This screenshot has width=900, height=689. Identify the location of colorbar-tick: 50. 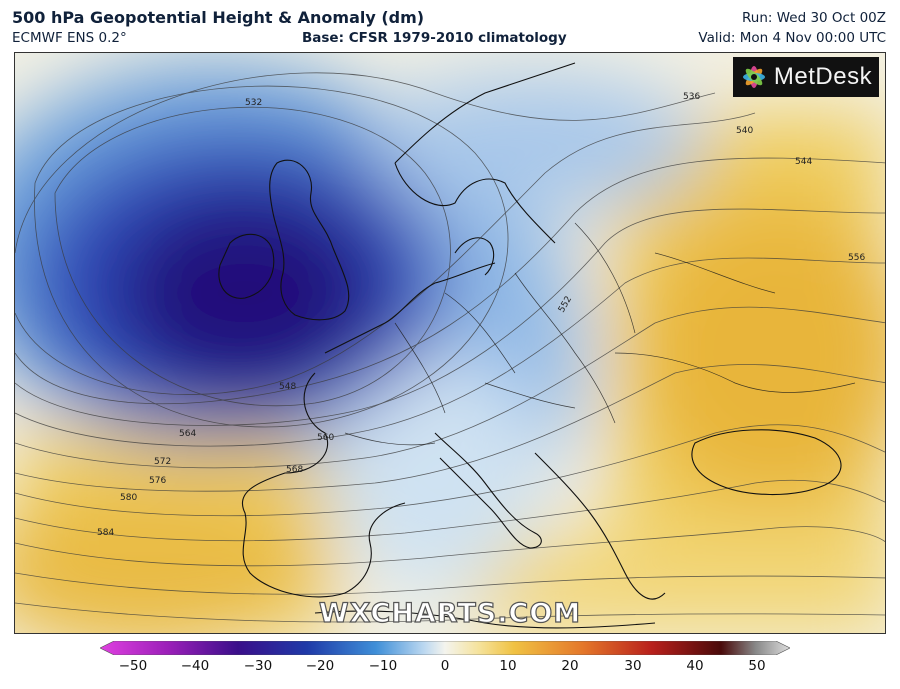
(757, 666).